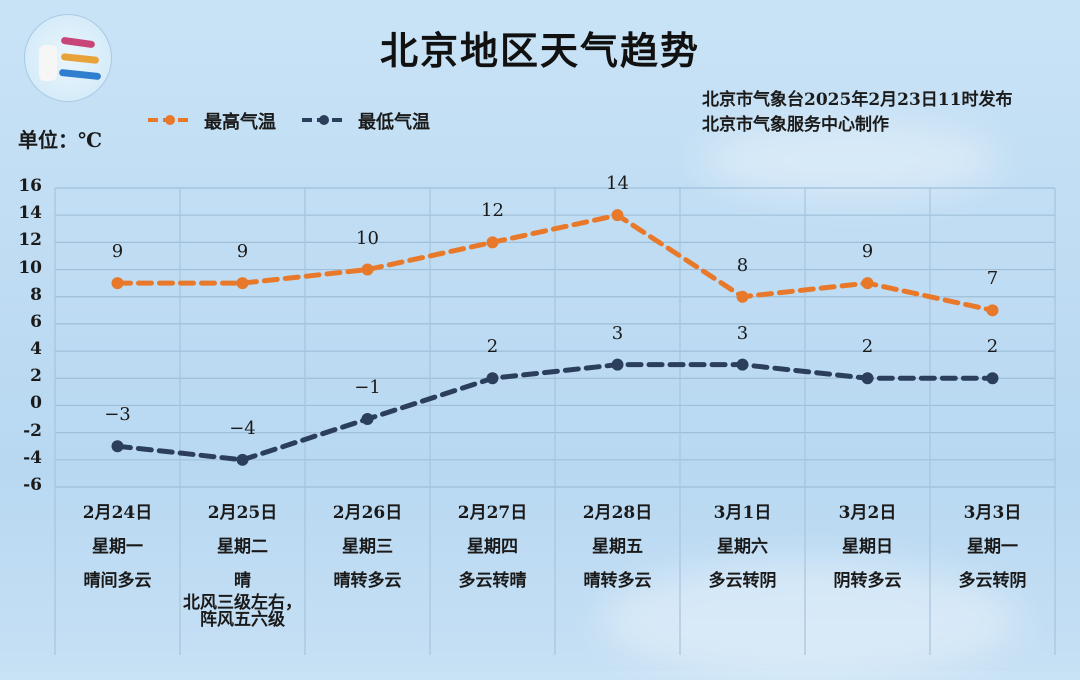  I want to click on legend: 最高气温 最低气温, so click(288, 121).